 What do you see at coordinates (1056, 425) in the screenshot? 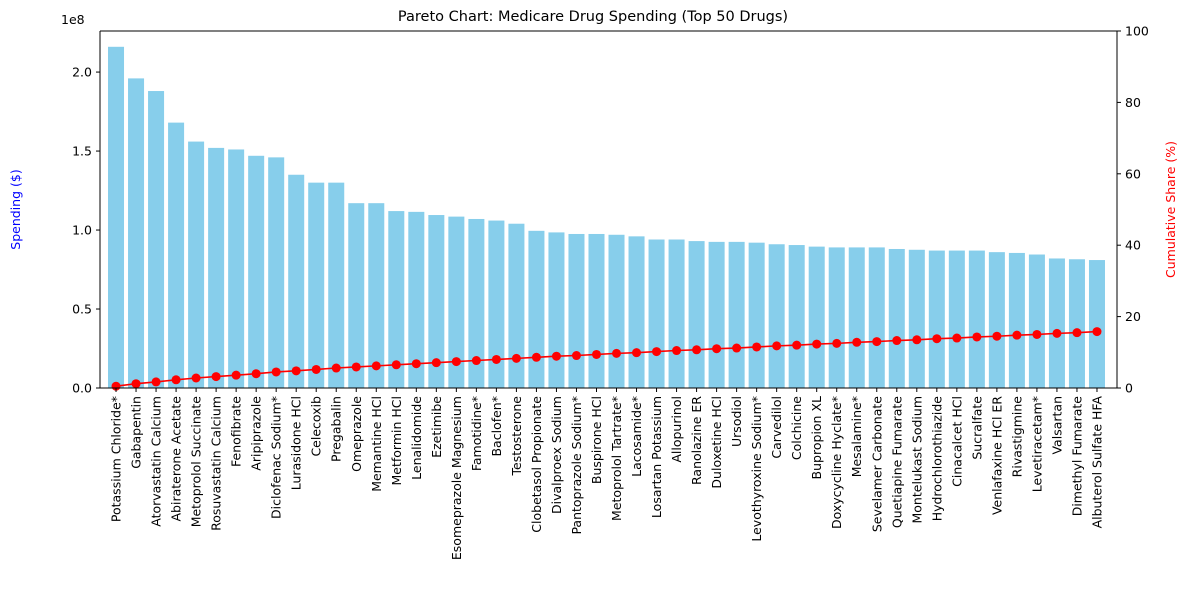
I see `x-tick-label: Valsartan` at bounding box center [1056, 425].